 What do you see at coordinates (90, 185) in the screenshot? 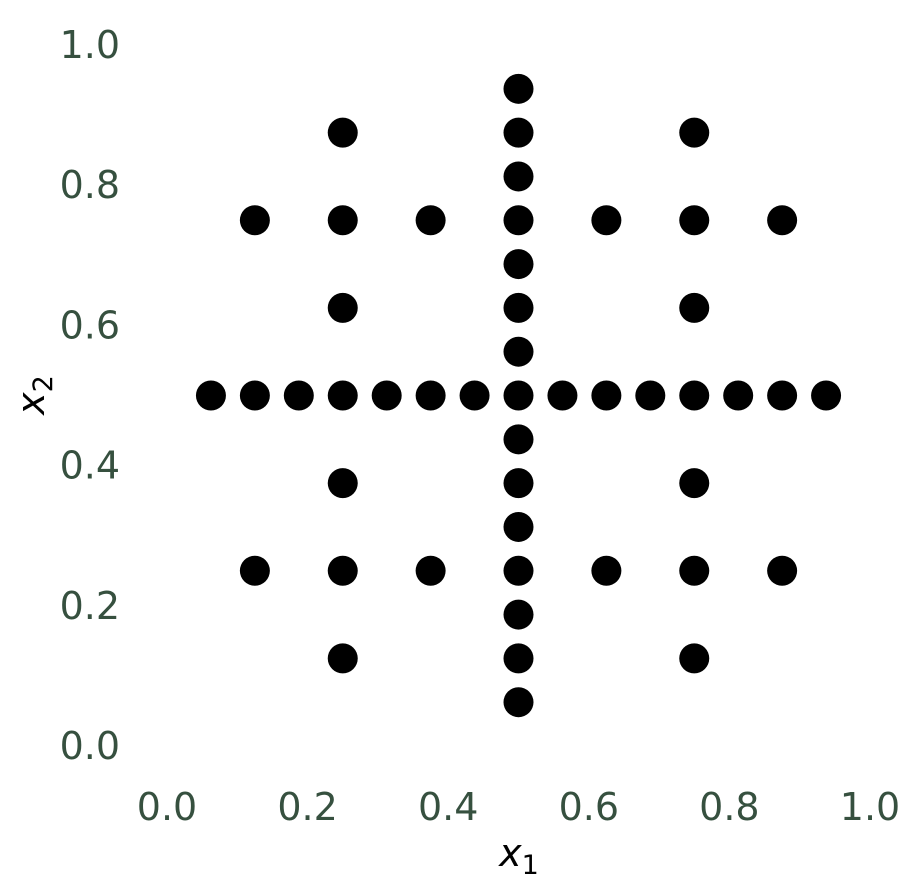
I see `y-tick-label: 0.8` at bounding box center [90, 185].